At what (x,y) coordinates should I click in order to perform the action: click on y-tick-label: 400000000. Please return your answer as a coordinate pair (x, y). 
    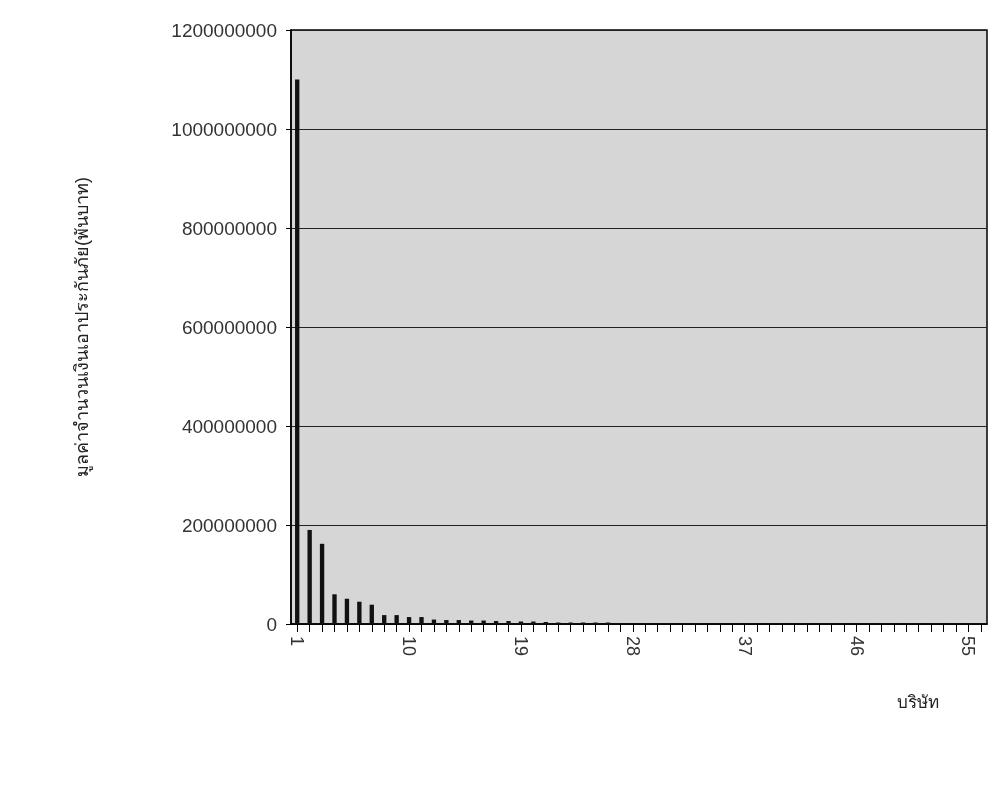
    Looking at the image, I should click on (229, 426).